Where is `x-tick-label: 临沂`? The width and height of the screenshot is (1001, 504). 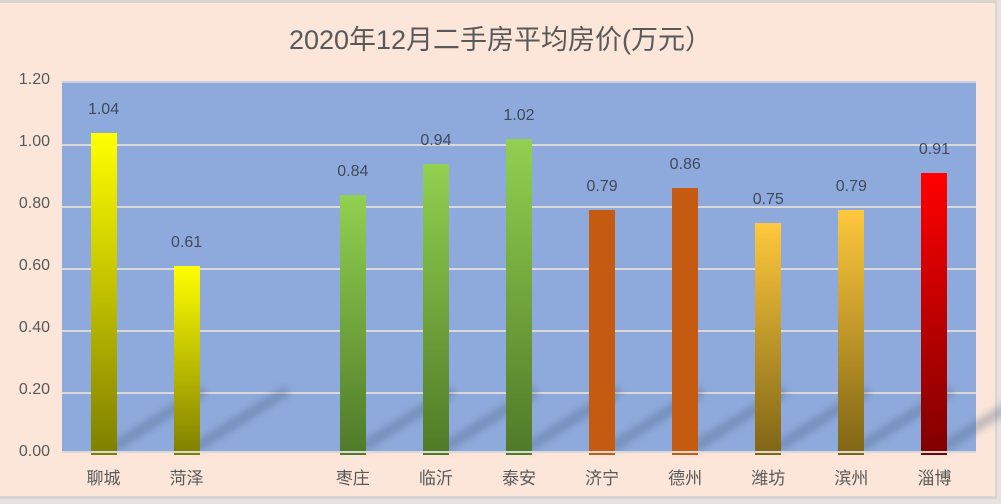
x-tick-label: 临沂 is located at coordinates (435, 479).